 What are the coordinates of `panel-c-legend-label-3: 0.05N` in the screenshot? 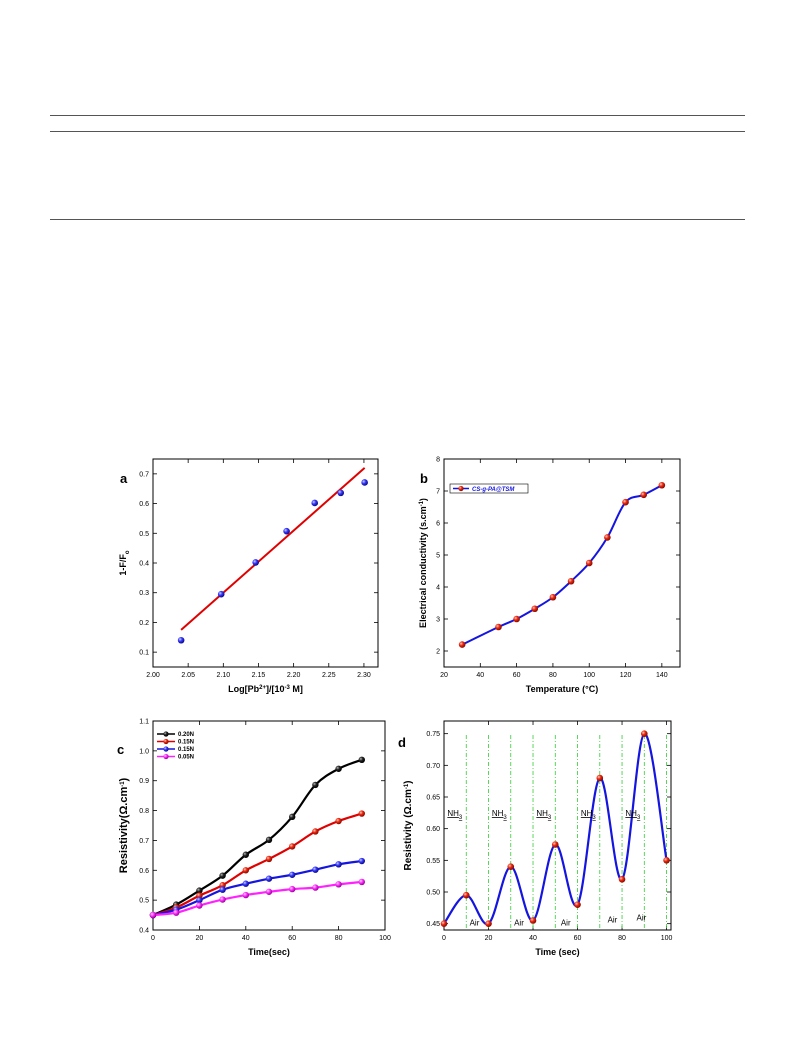 It's located at (186, 758).